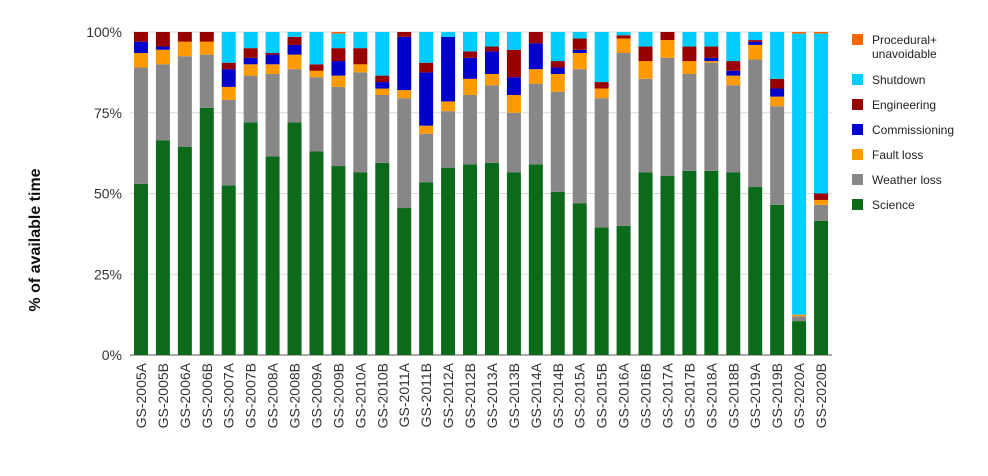 Image resolution: width=988 pixels, height=476 pixels. I want to click on x-tick-label: GS-2005A, so click(141, 395).